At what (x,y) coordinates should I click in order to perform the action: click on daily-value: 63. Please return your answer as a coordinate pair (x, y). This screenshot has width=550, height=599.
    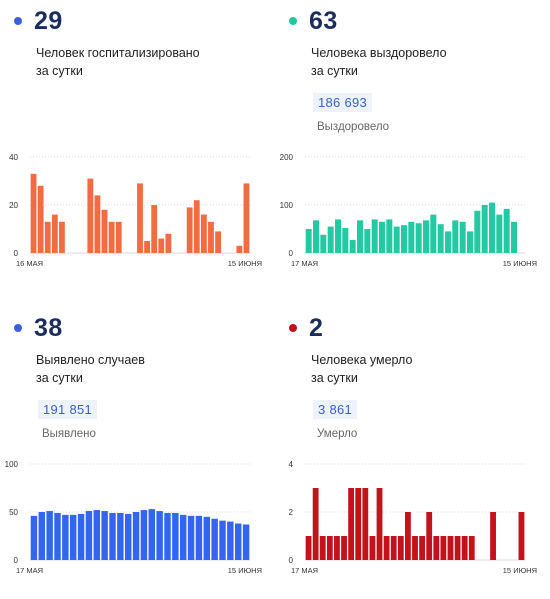
    Looking at the image, I should click on (323, 20).